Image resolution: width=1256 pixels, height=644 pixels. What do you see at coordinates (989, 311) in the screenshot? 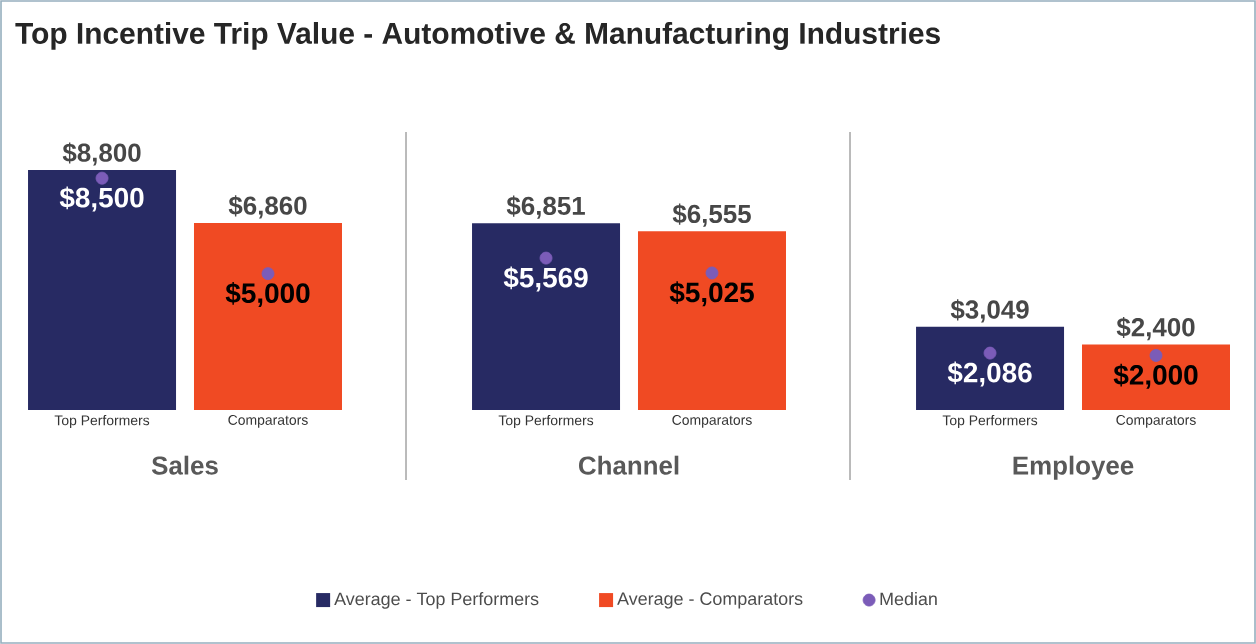
I see `data-label: $3,049` at bounding box center [989, 311].